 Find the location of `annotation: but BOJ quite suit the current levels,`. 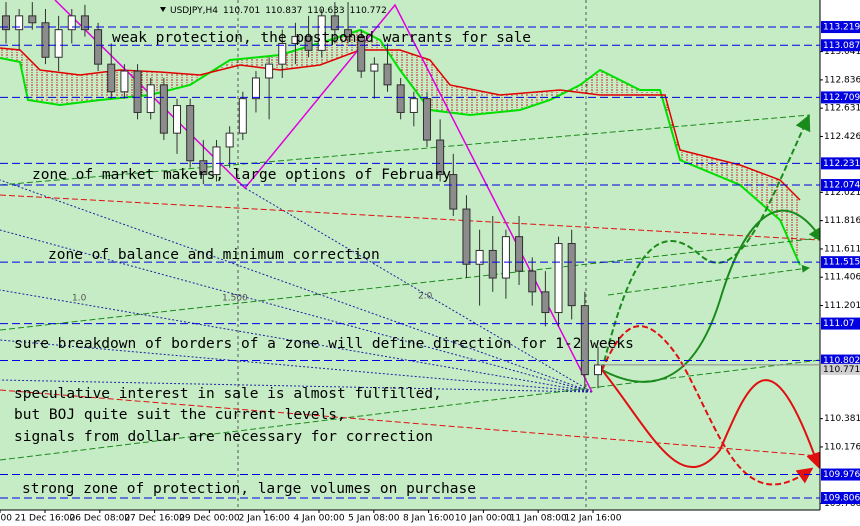

annotation: but BOJ quite suit the current levels, is located at coordinates (180, 415).